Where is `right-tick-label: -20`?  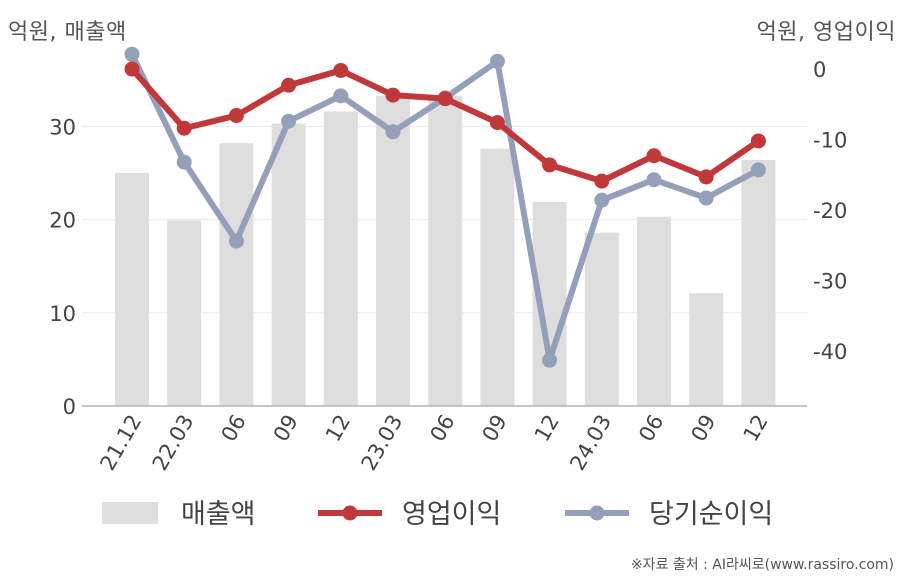
right-tick-label: -20 is located at coordinates (830, 211).